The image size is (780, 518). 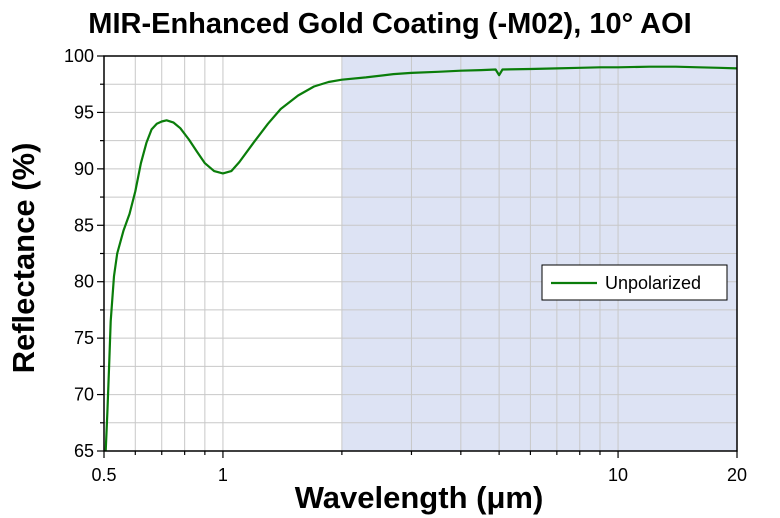 What do you see at coordinates (84, 225) in the screenshot?
I see `y-tick-label: 85` at bounding box center [84, 225].